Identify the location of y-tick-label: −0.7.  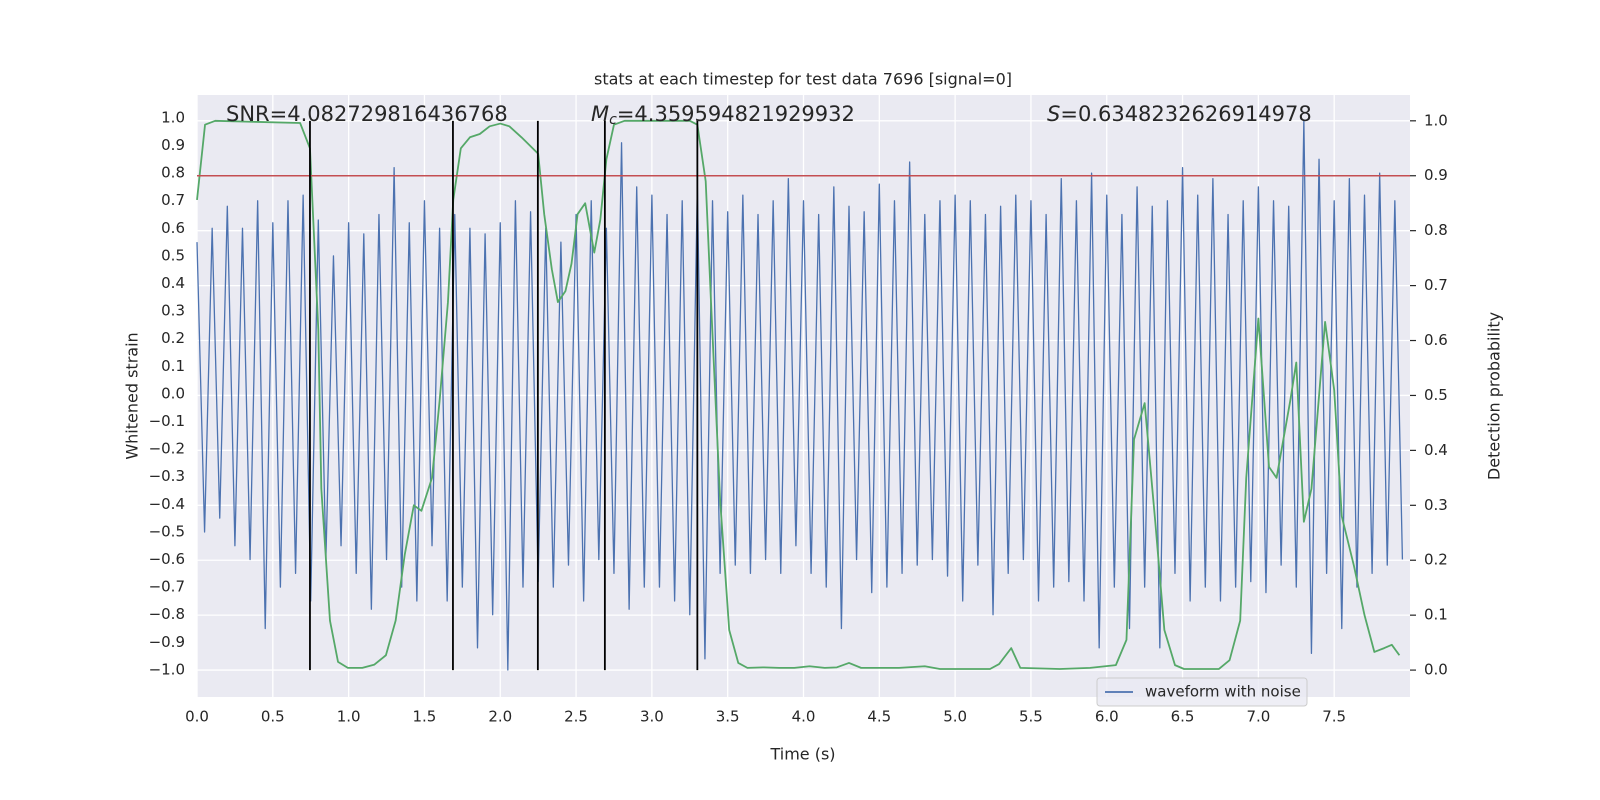
(167, 587).